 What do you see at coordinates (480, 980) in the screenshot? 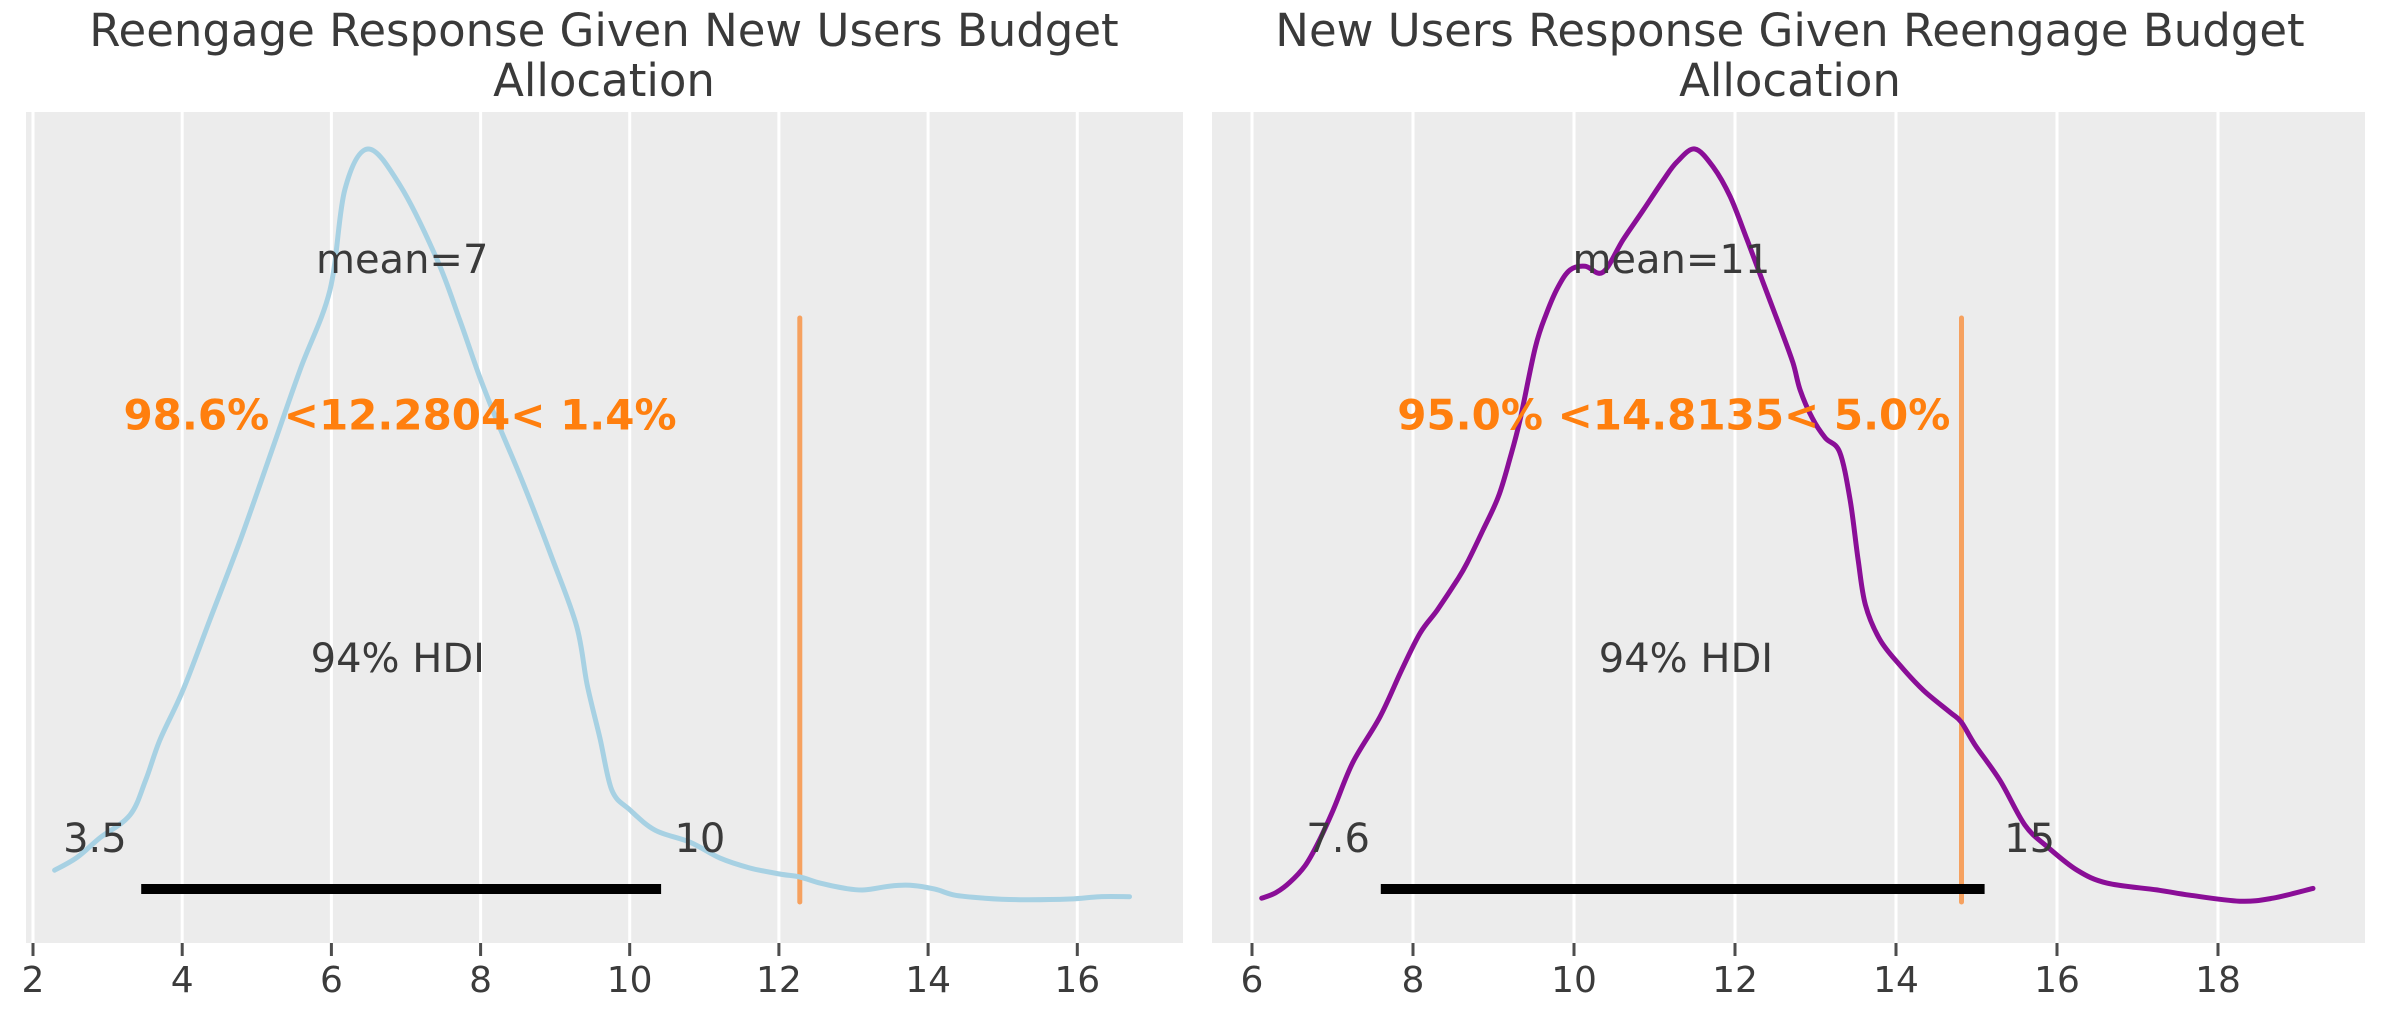
I see `left-tick-label-x8: 8` at bounding box center [480, 980].